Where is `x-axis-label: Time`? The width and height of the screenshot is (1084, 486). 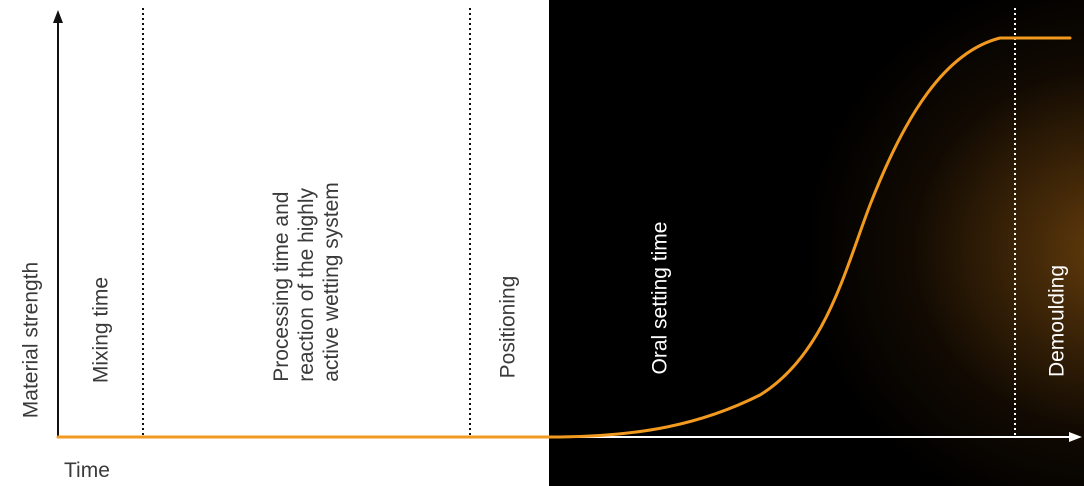
x-axis-label: Time is located at coordinates (87, 470).